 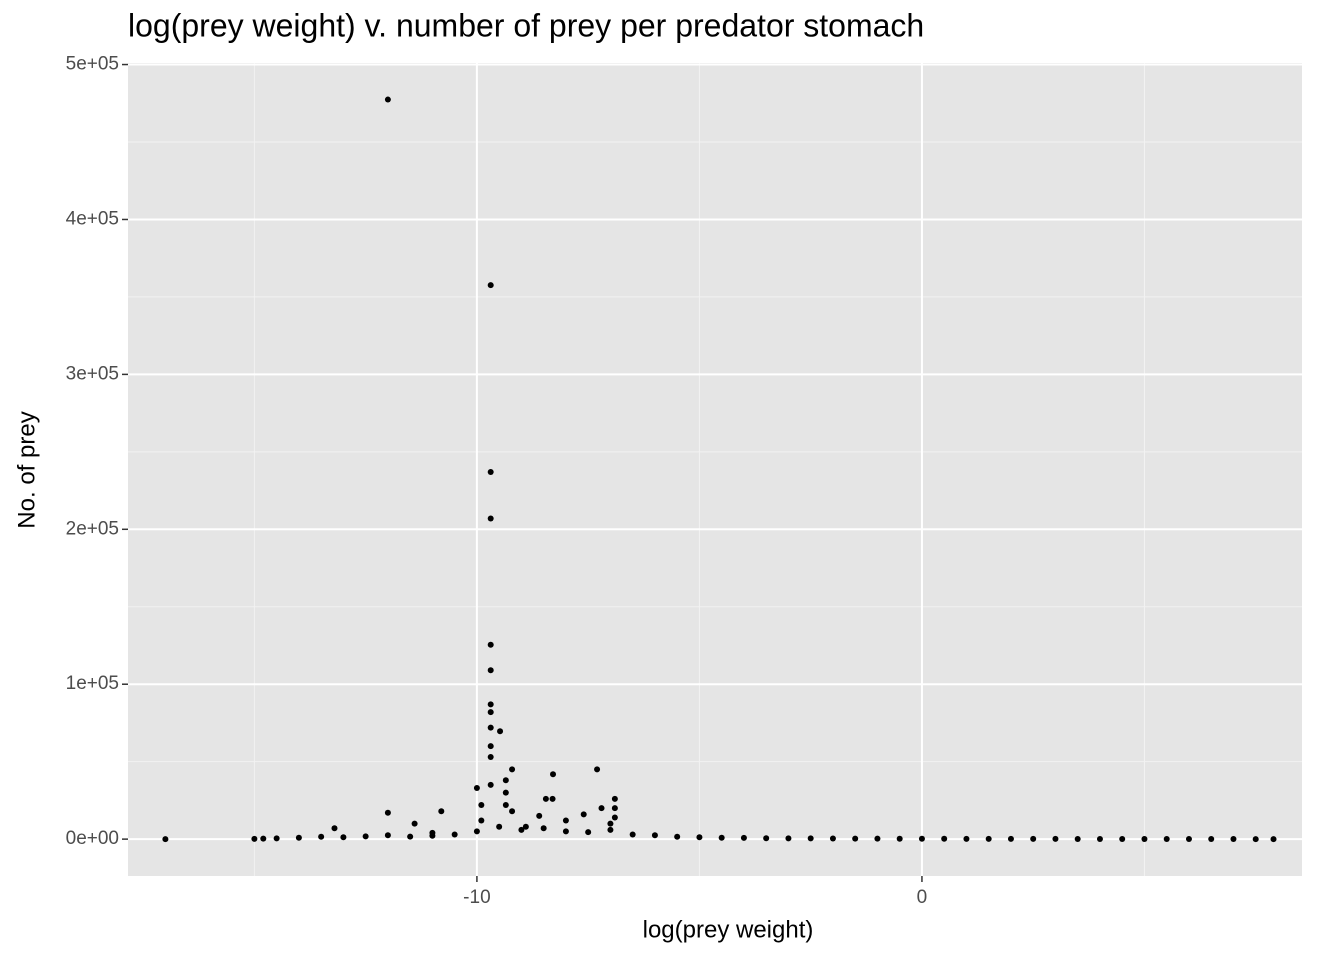 I want to click on y-tick-label: 4e+05, so click(x=92, y=218).